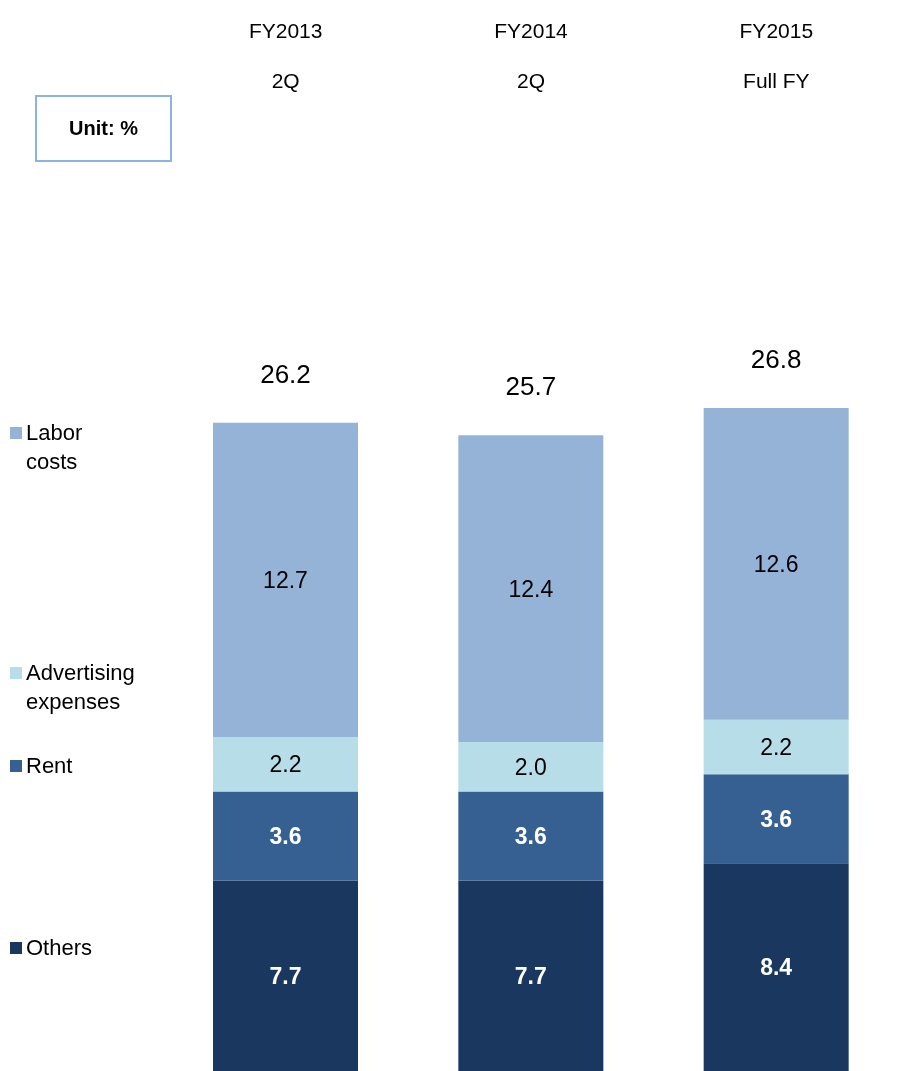 This screenshot has width=899, height=1071. I want to click on category-label: FY2014 2Q, so click(531, 55).